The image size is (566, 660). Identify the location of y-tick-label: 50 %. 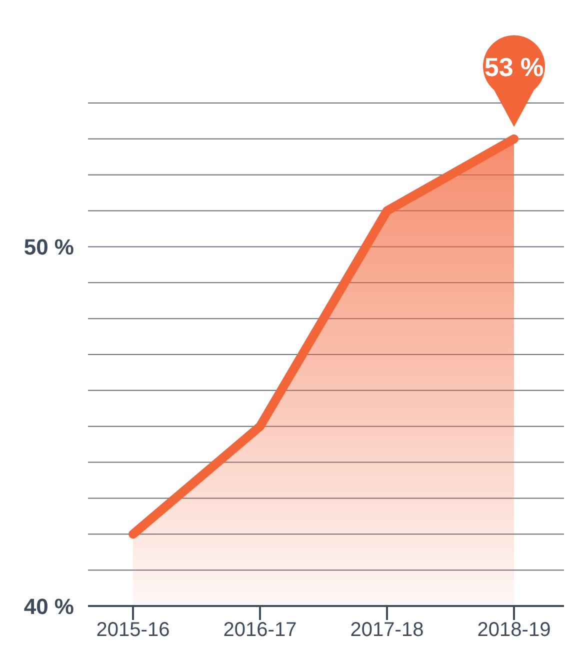
(49, 247).